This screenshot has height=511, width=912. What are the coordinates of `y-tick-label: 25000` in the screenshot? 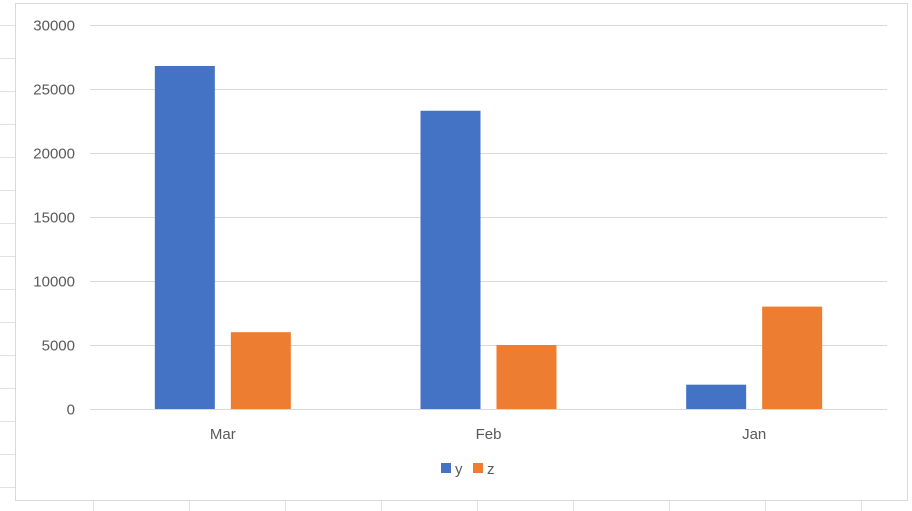 It's located at (54, 90).